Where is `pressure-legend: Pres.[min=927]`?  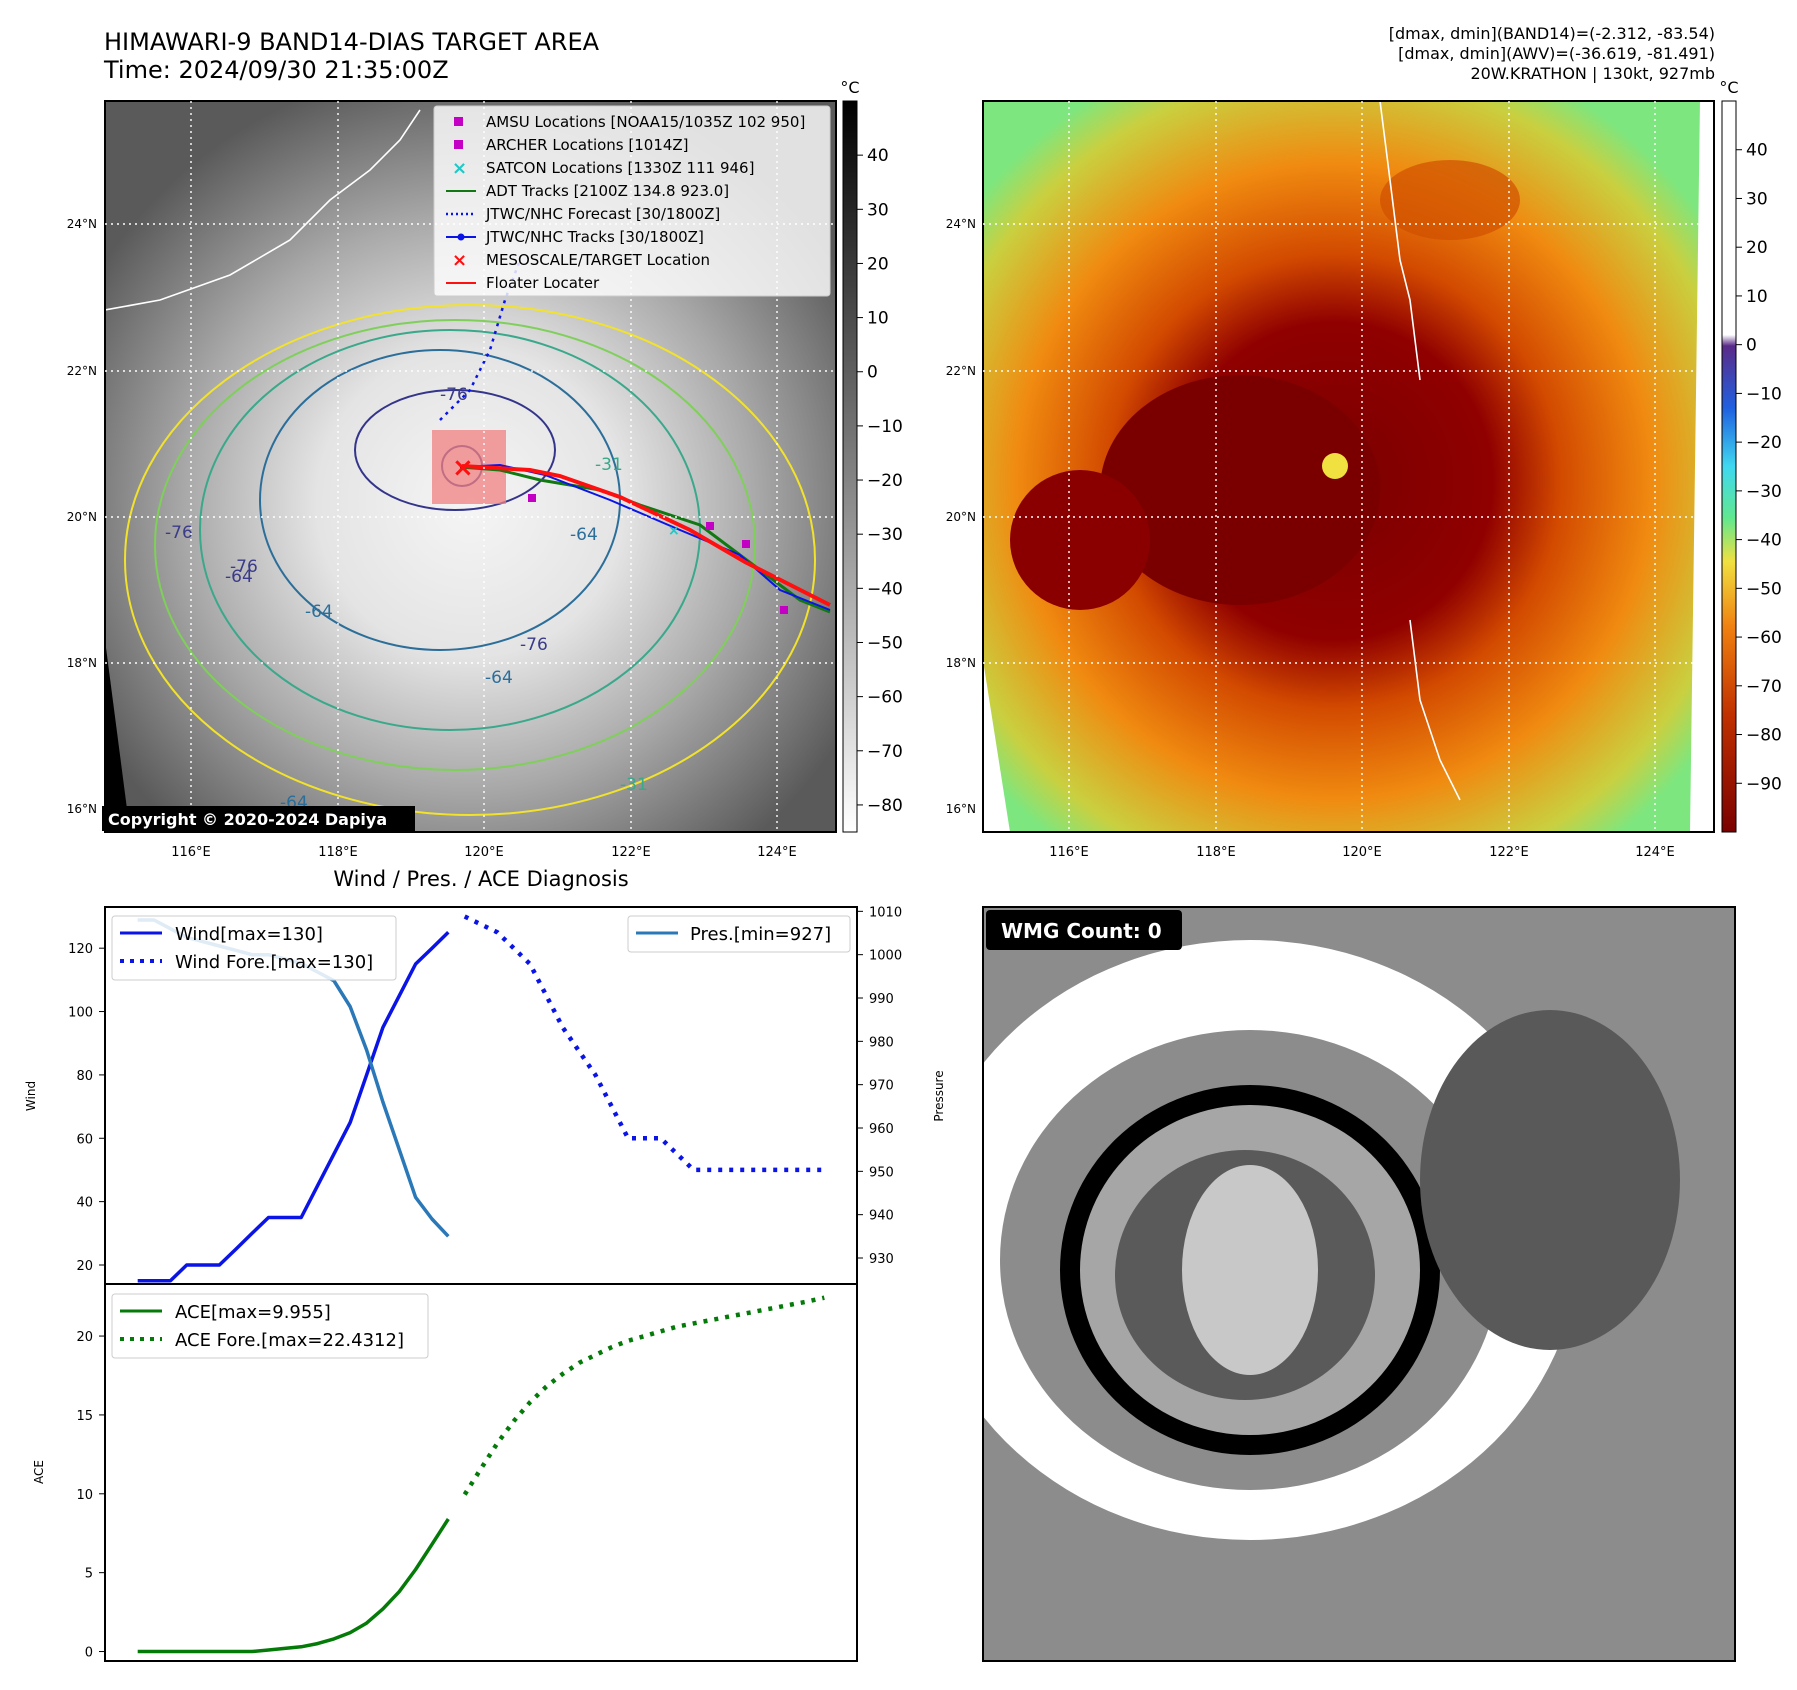 pressure-legend: Pres.[min=927] is located at coordinates (739, 934).